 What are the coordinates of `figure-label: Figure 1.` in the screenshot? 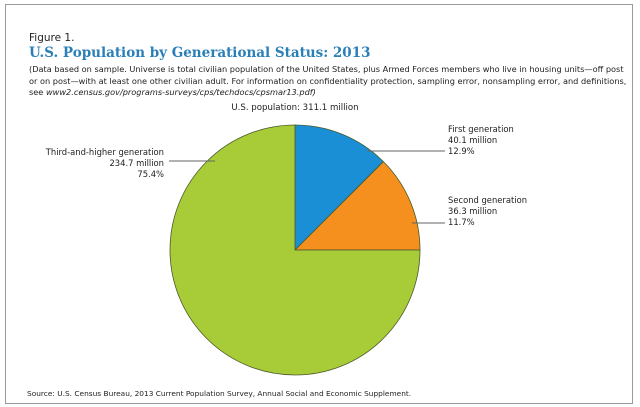 It's located at (52, 38).